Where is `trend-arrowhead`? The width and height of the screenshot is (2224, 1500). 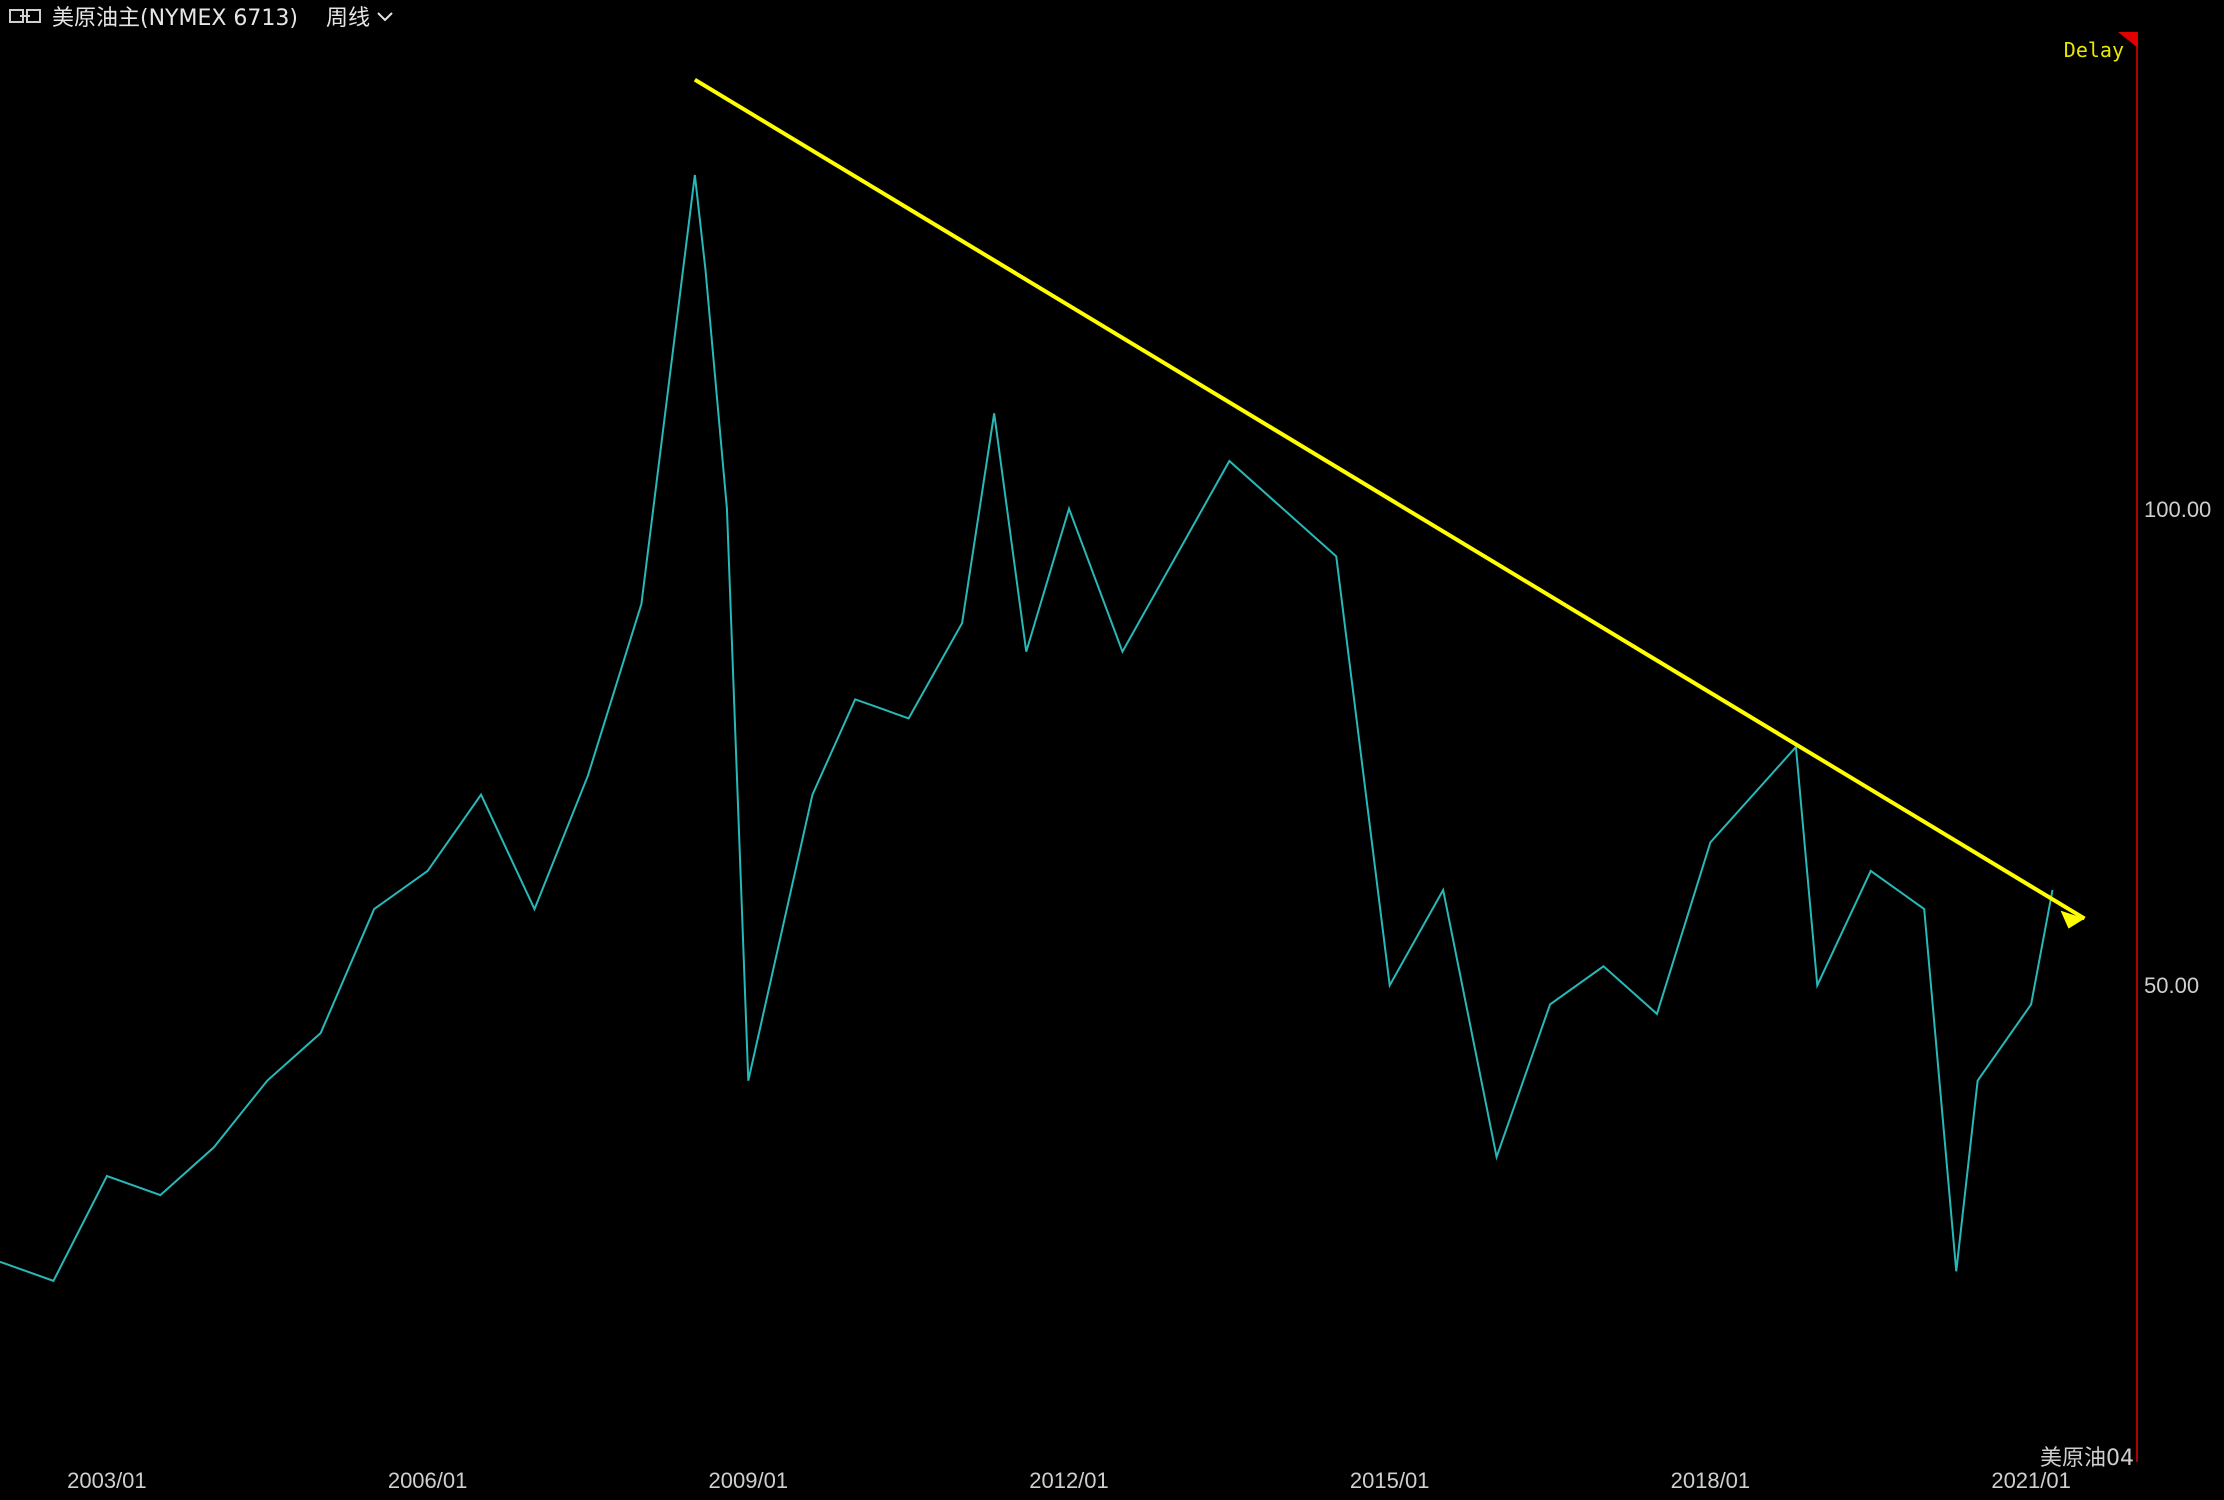
trend-arrowhead is located at coordinates (2072, 919).